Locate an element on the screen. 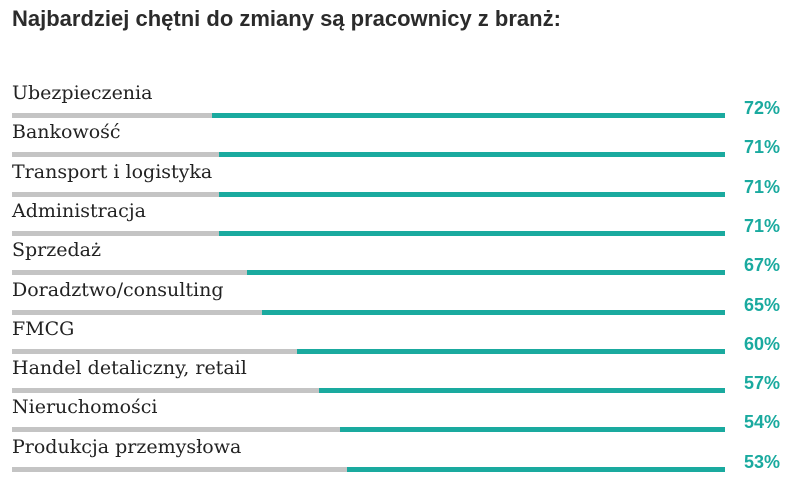 The image size is (788, 483). value-label: 57% is located at coordinates (761, 383).